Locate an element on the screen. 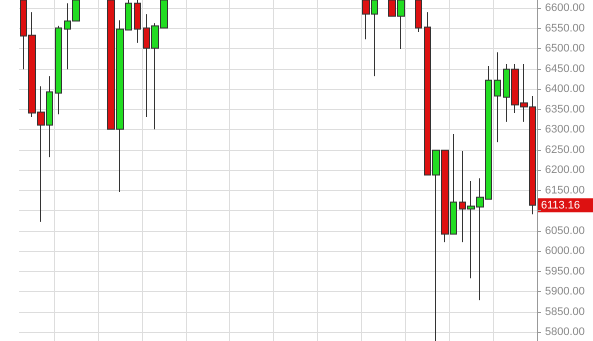 The image size is (593, 341). y-tick-label: 6300.00 is located at coordinates (565, 130).